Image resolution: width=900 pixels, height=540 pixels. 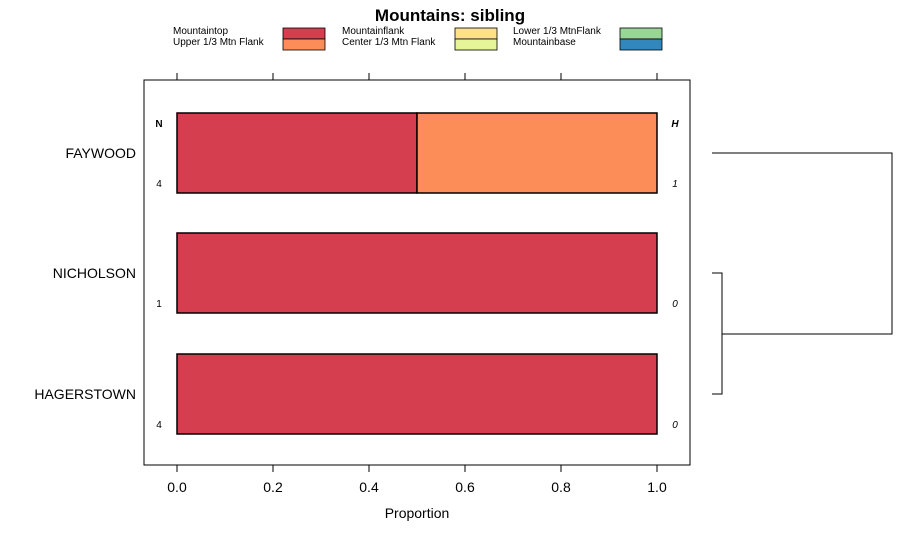 I want to click on h-header: H, so click(x=675, y=124).